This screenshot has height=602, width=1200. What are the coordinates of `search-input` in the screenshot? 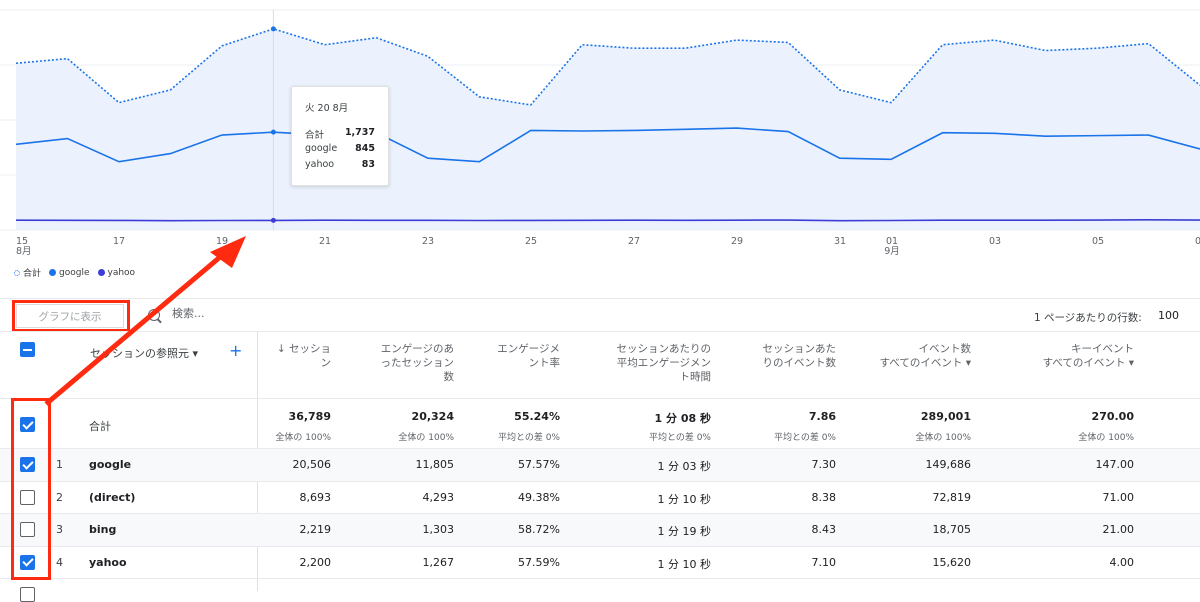 It's located at (272, 313).